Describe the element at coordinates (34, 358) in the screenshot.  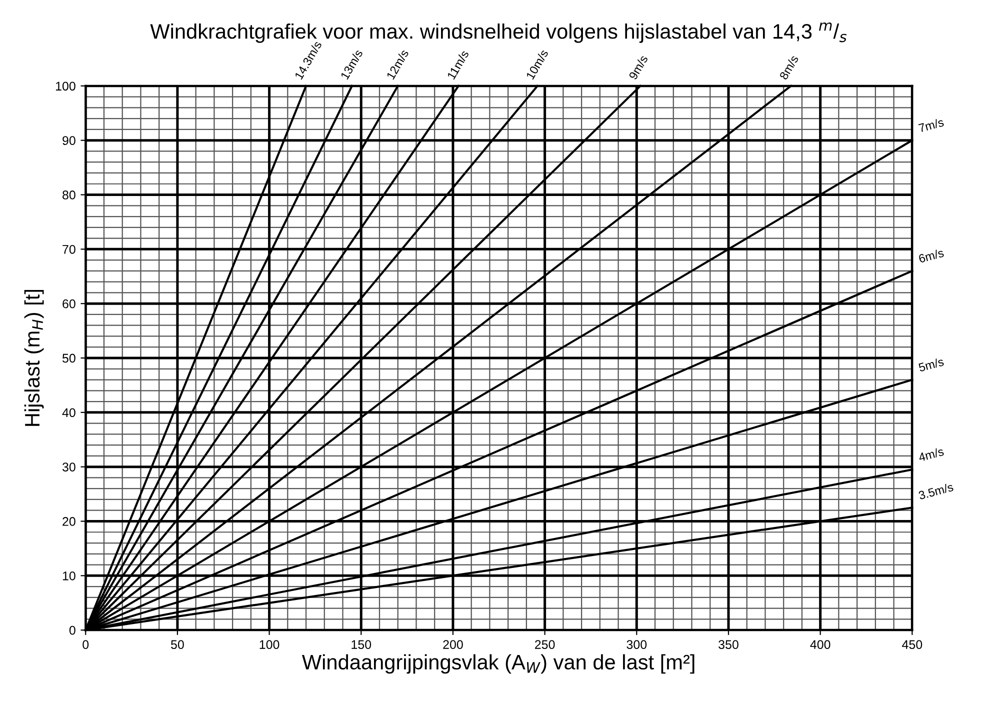
I see `y-axis-title: Hijslast (m$_{H}$) [t]` at that location.